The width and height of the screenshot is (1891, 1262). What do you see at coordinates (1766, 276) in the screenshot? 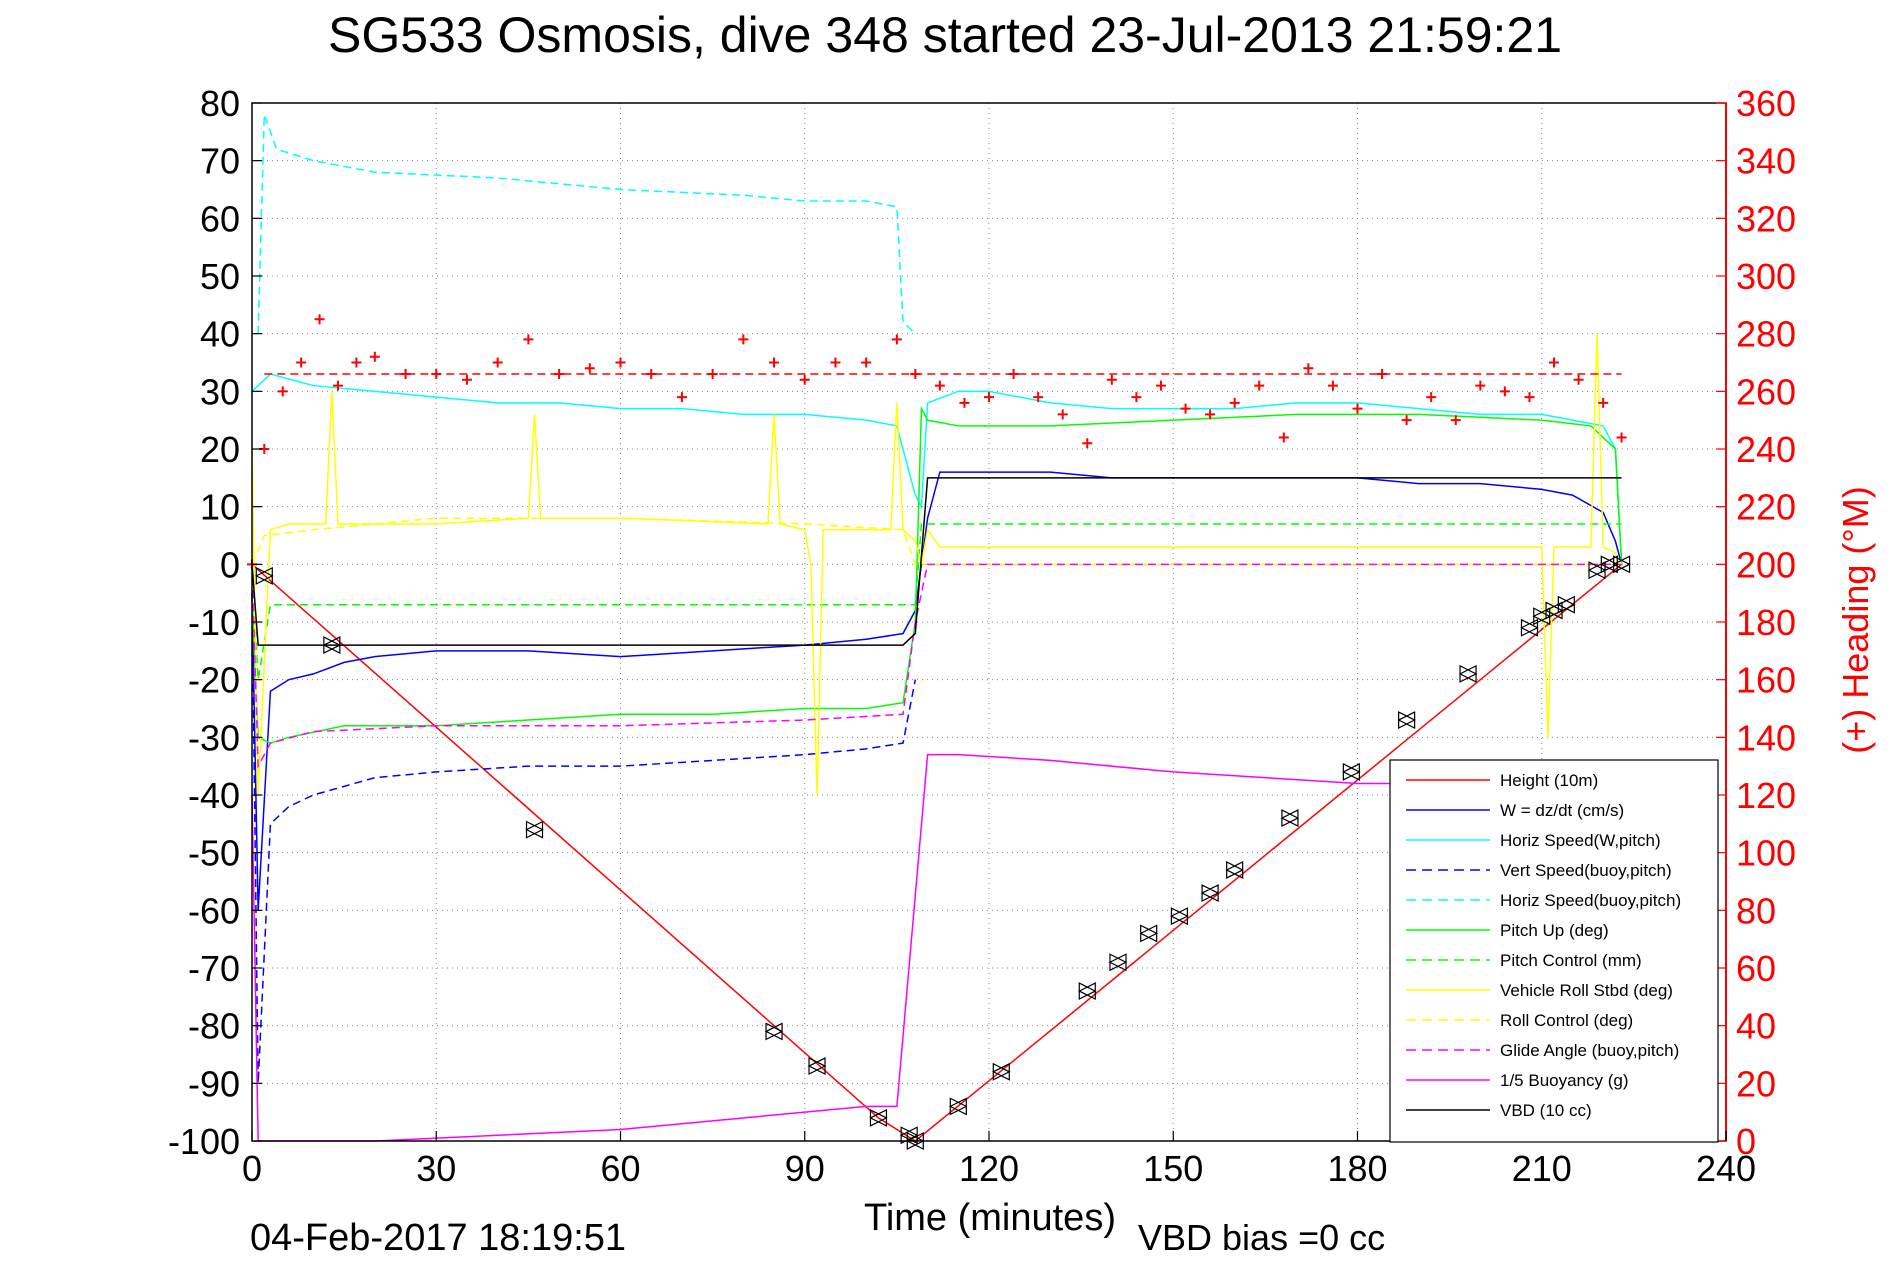
I see `y2-tick-label: 300` at bounding box center [1766, 276].